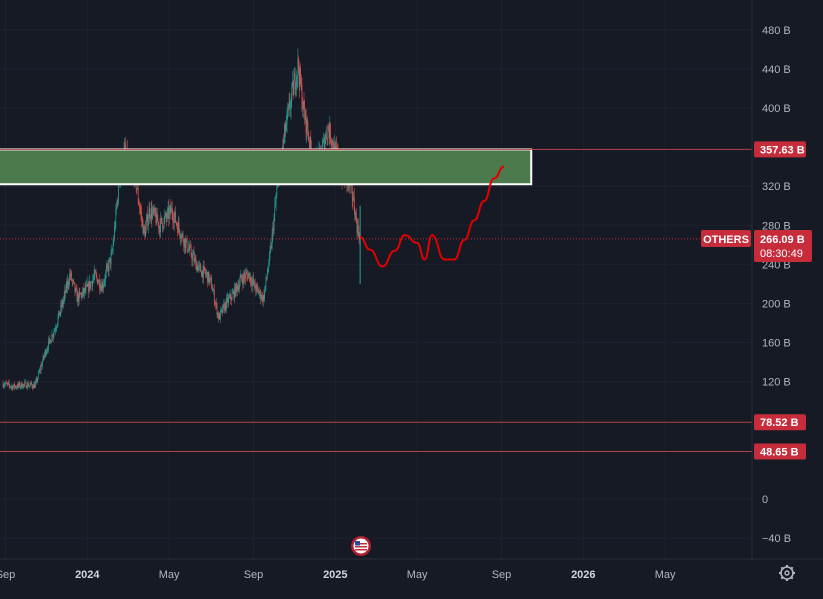 Image resolution: width=823 pixels, height=599 pixels. What do you see at coordinates (782, 240) in the screenshot?
I see `current-price-value: 266.09 B` at bounding box center [782, 240].